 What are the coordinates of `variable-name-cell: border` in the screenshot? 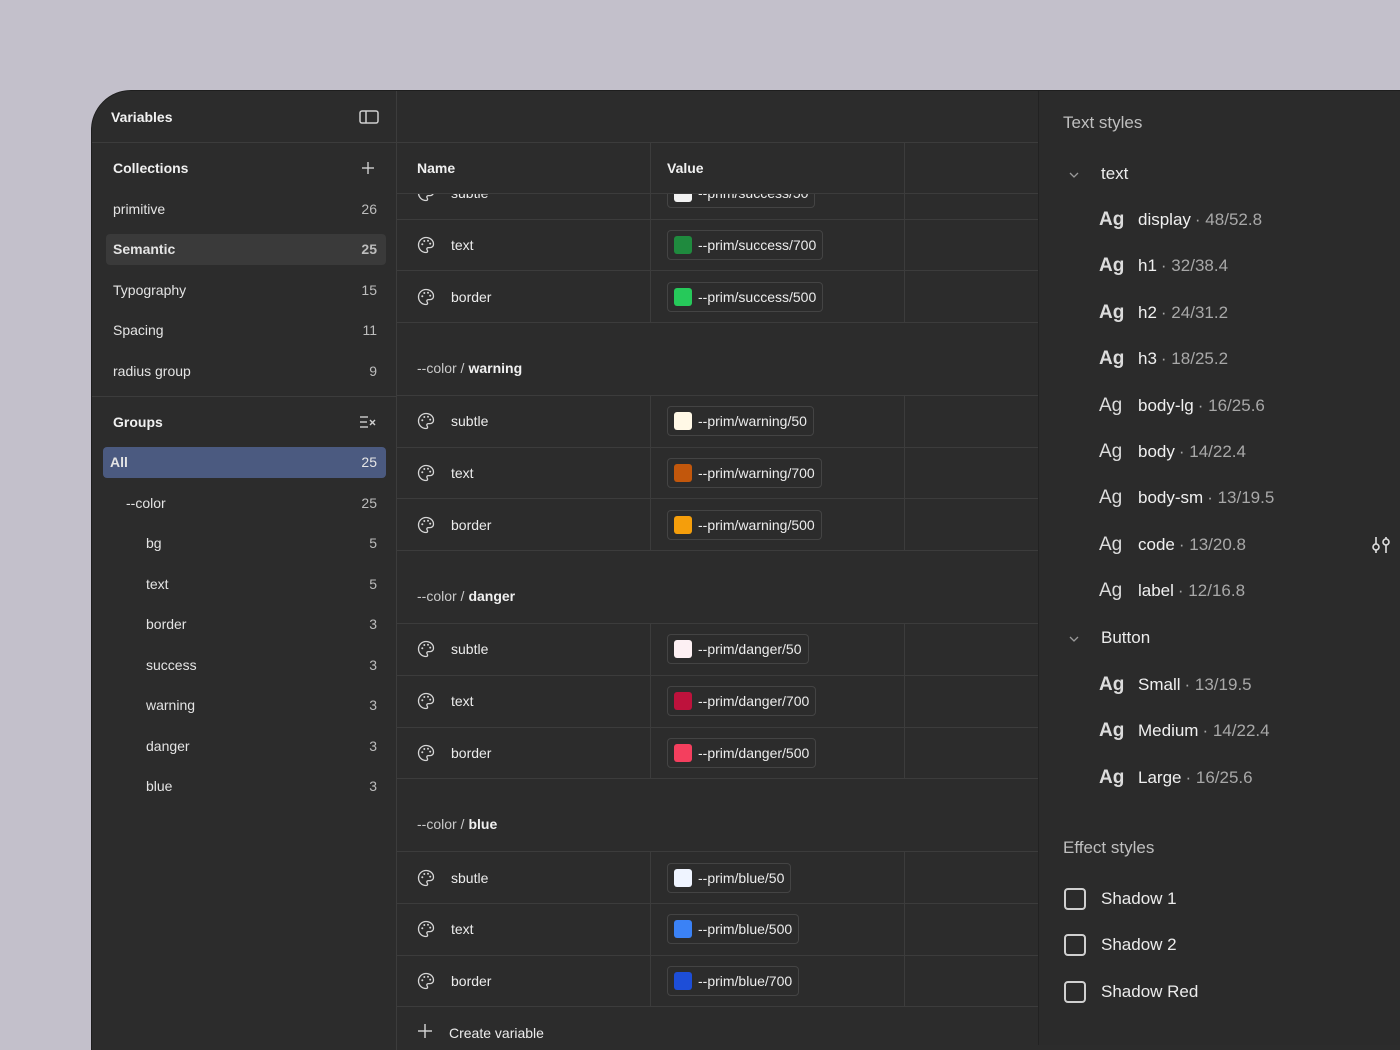 It's located at (524, 981).